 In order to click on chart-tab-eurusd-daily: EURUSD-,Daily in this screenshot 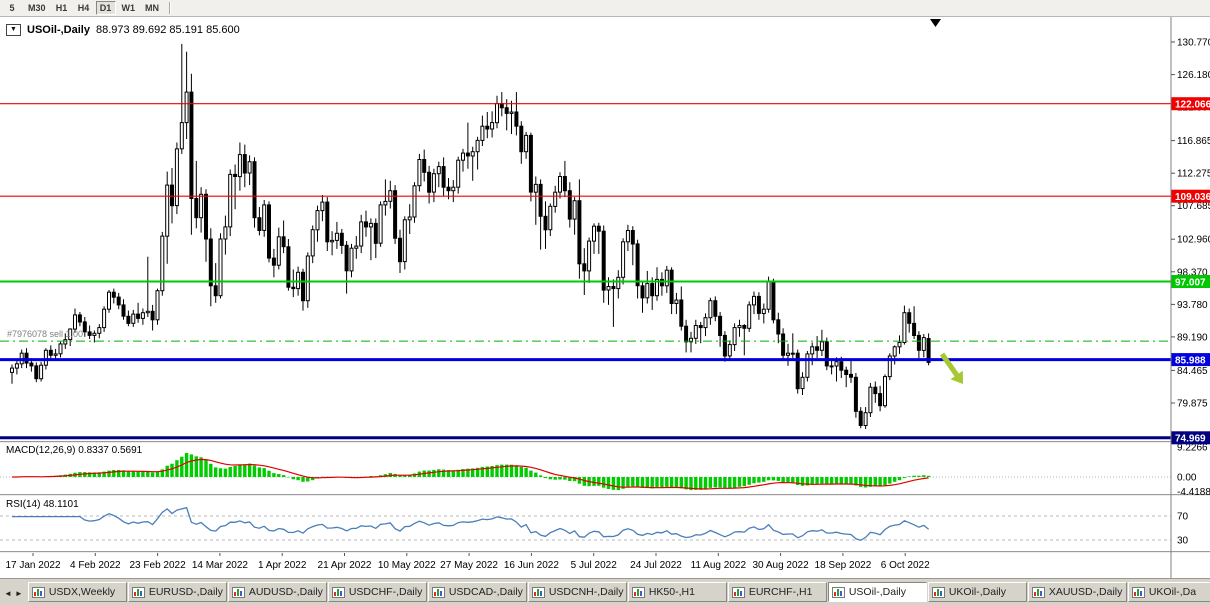, I will do `click(177, 592)`.